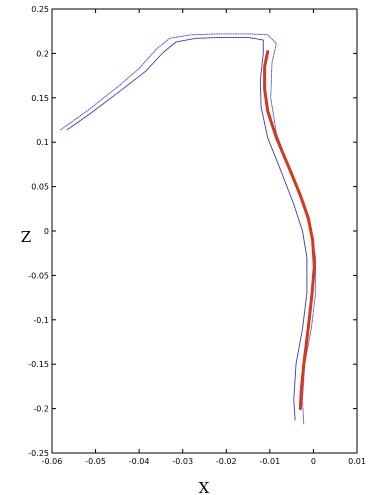 This screenshot has width=383, height=495. Describe the element at coordinates (41, 320) in the screenshot. I see `y-tick-label: -0.1` at that location.